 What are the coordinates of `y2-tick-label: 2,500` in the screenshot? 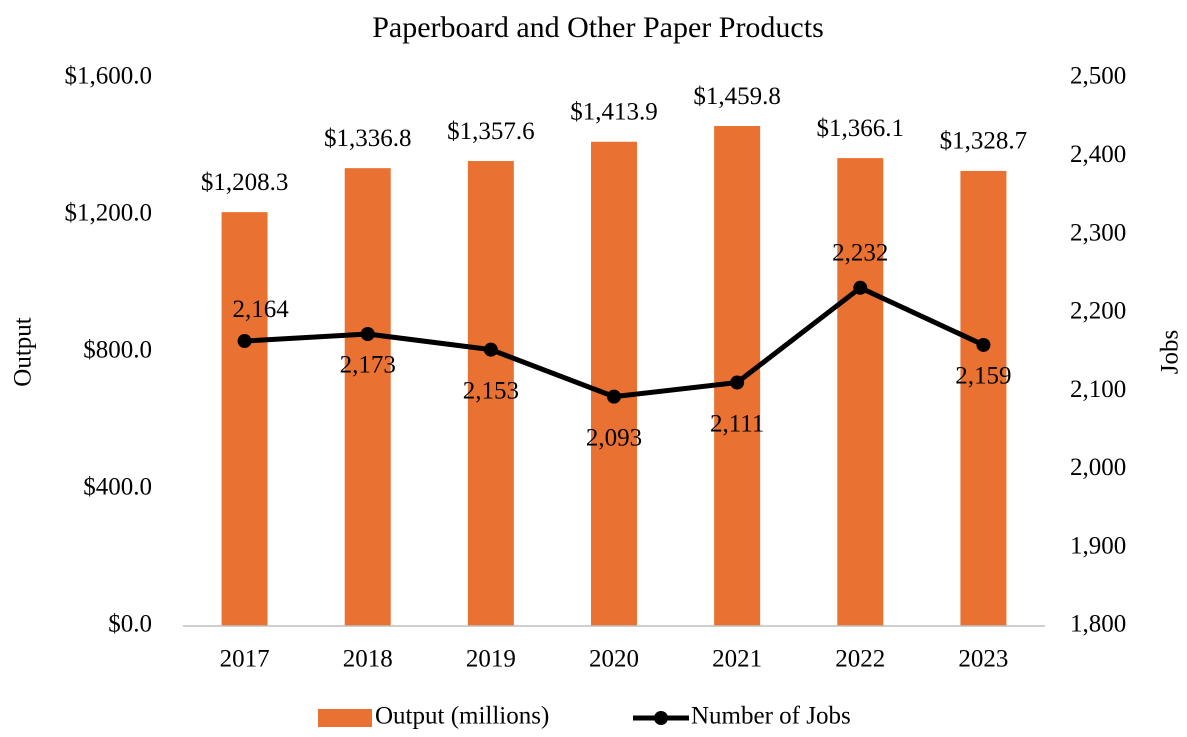 It's located at (1098, 76).